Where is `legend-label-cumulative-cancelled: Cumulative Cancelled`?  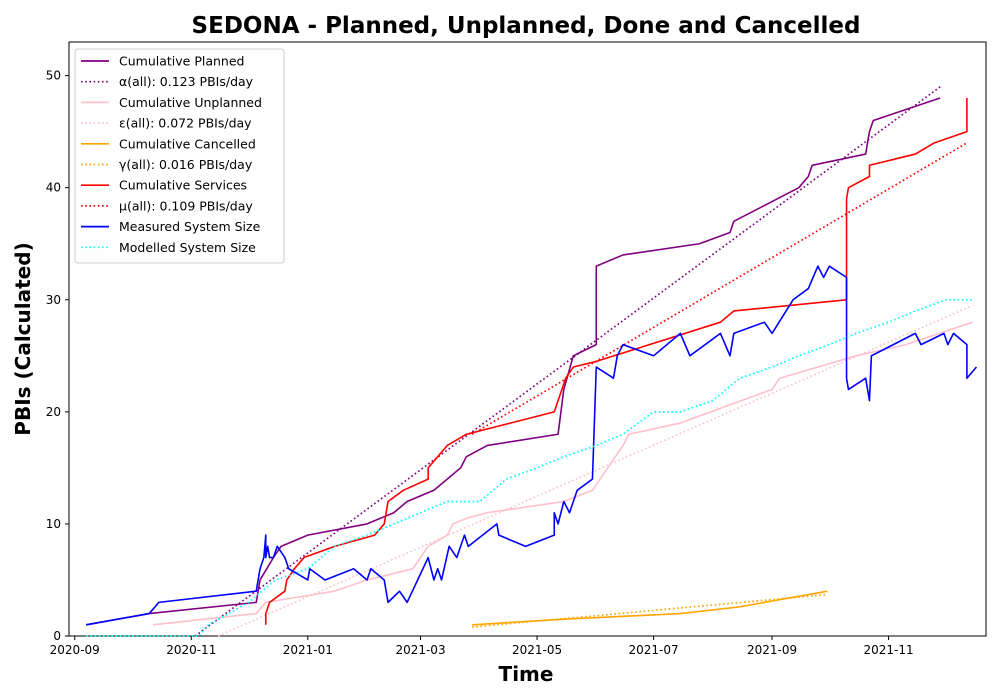 legend-label-cumulative-cancelled: Cumulative Cancelled is located at coordinates (187, 143).